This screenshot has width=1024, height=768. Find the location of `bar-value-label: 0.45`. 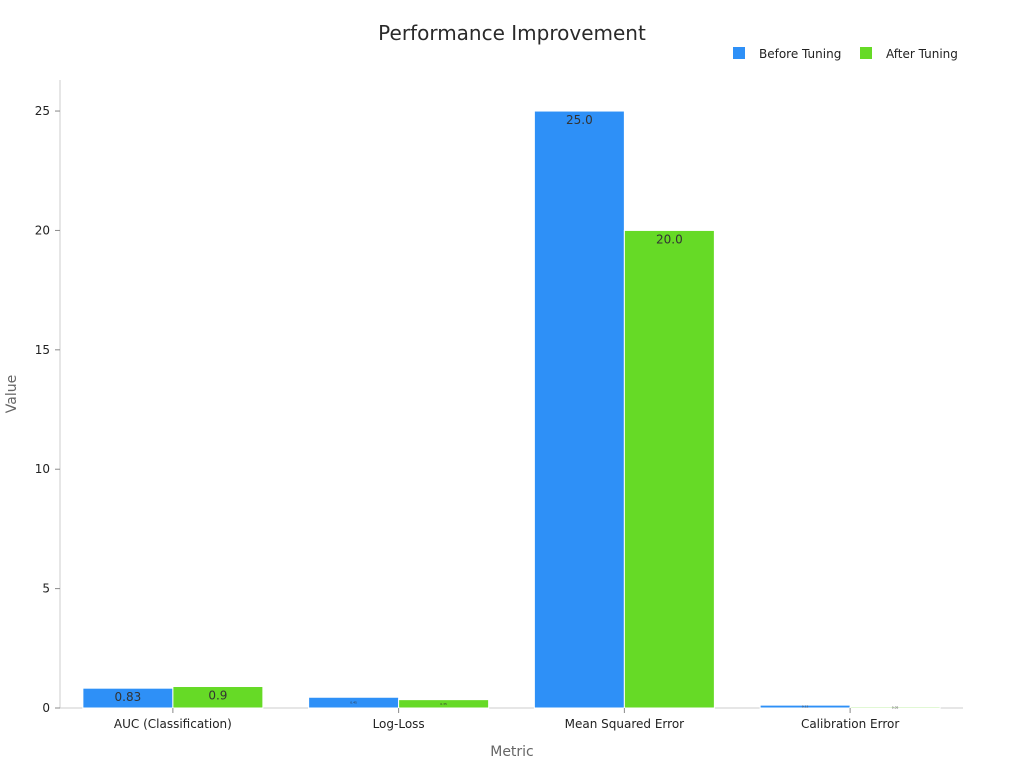

bar-value-label: 0.45 is located at coordinates (353, 703).